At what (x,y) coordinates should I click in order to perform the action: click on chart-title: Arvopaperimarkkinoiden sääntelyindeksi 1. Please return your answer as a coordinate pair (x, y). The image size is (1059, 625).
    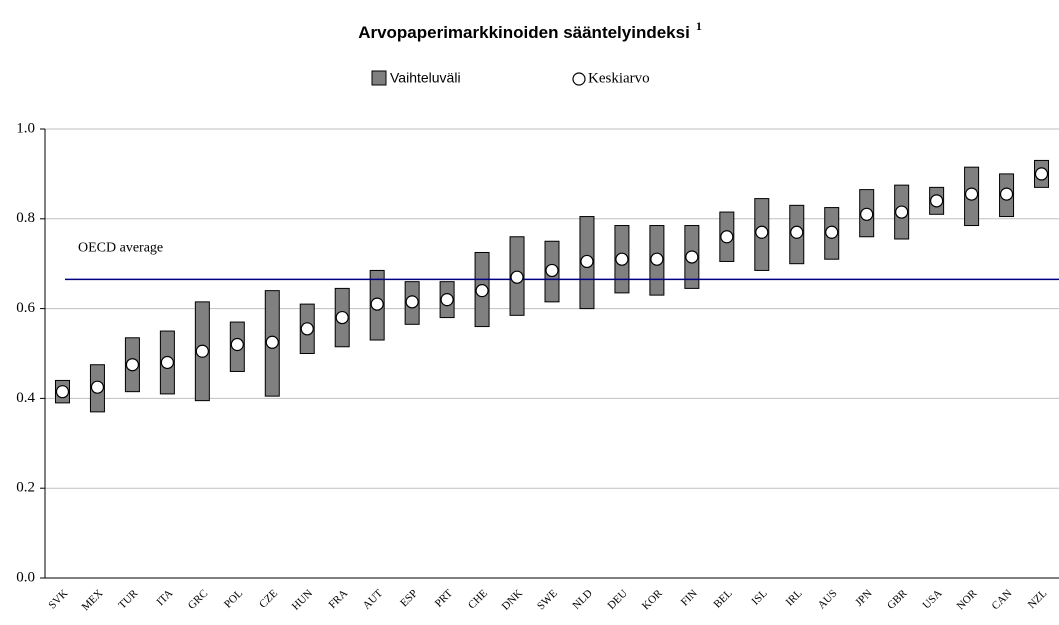
    Looking at the image, I should click on (530, 31).